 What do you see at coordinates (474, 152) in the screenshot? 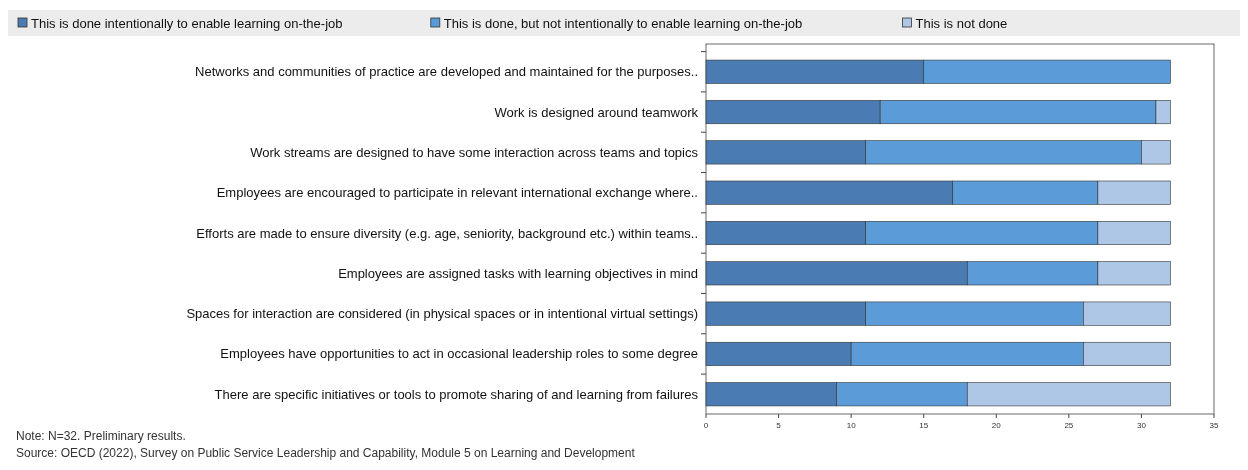
I see `y-tick-label: Work streams are designed to have some interaction across teams and topics` at bounding box center [474, 152].